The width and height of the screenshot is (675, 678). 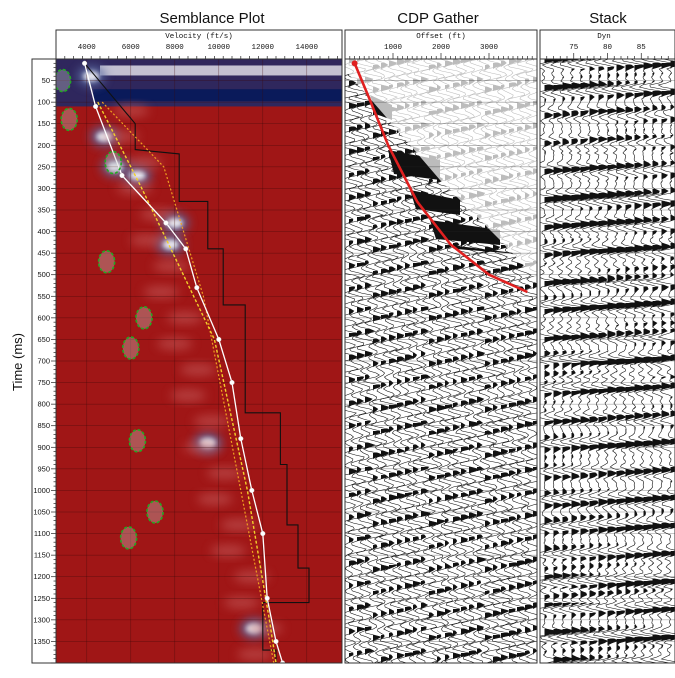 What do you see at coordinates (307, 48) in the screenshot?
I see `semblance-x-tick-label: 14000` at bounding box center [307, 48].